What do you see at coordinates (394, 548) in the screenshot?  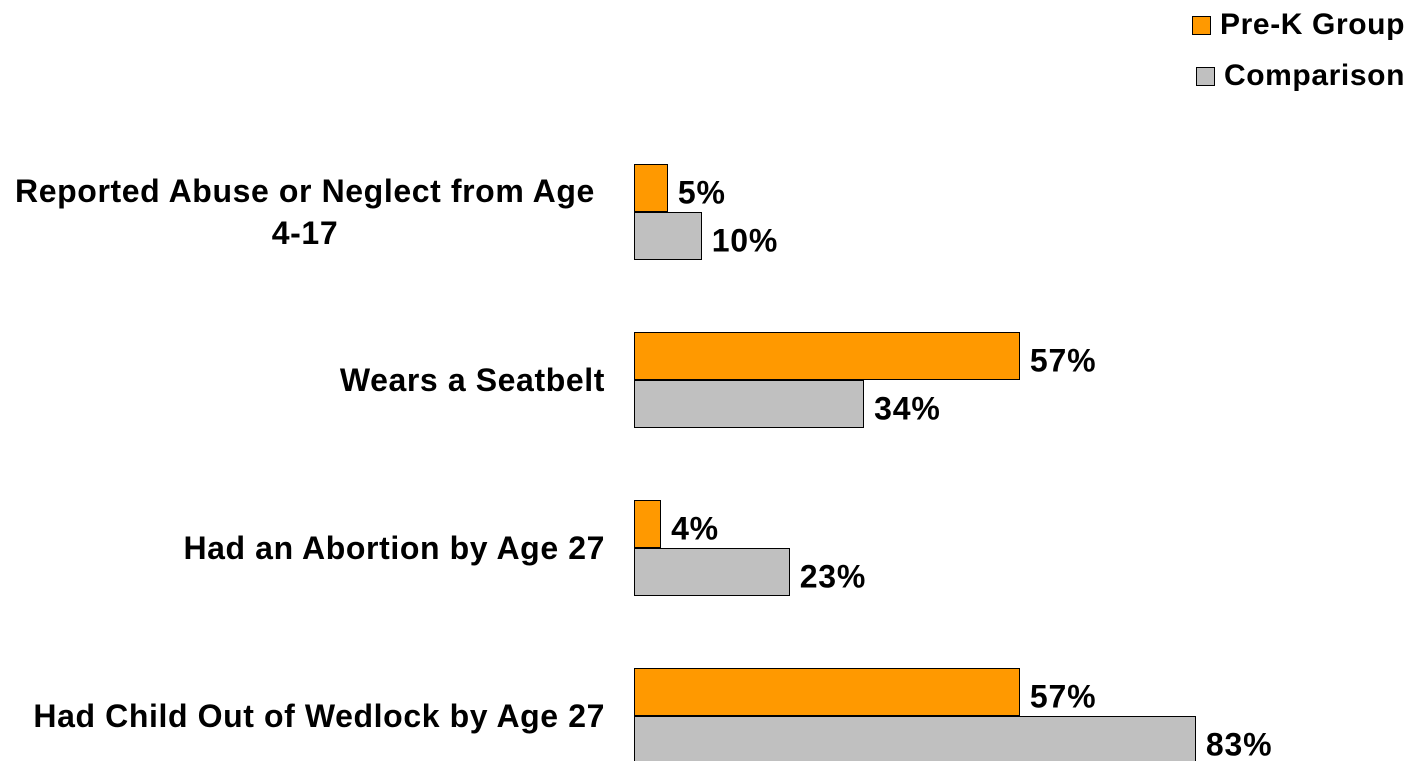 I see `category-text: Had an Abortion by Age 27` at bounding box center [394, 548].